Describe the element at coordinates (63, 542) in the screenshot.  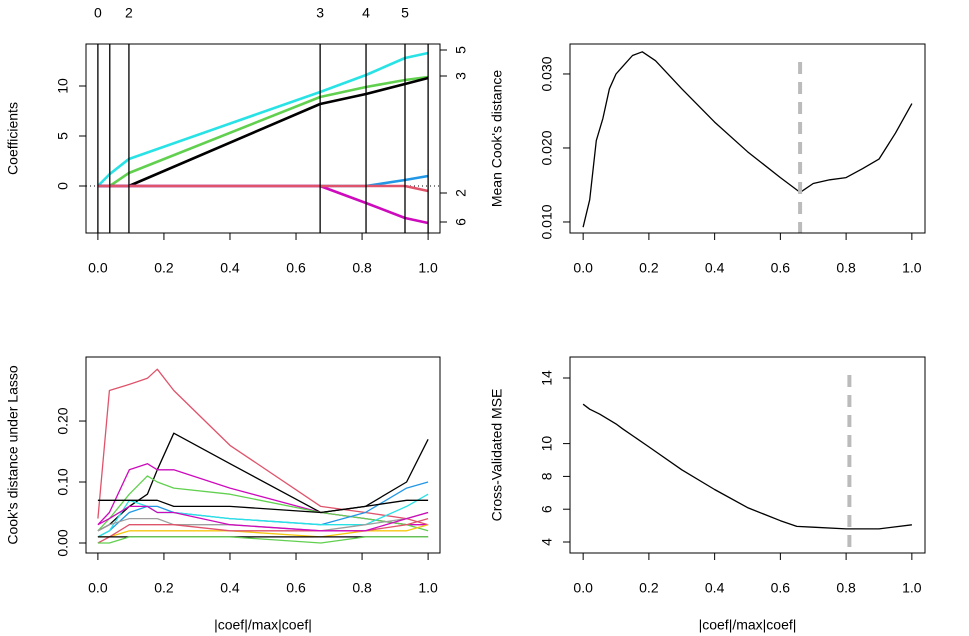
I see `y-tick-label: 0.00` at that location.